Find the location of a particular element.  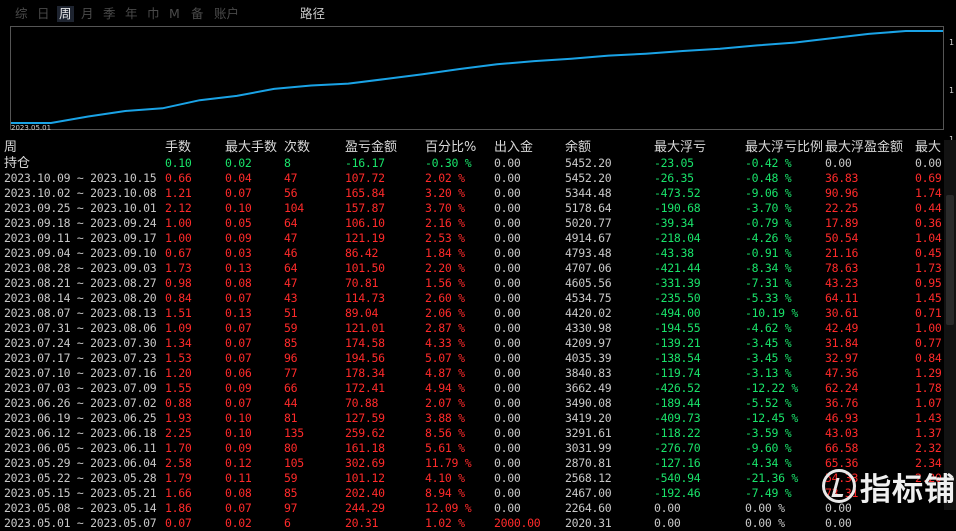

tab-2: 周 is located at coordinates (65, 14).